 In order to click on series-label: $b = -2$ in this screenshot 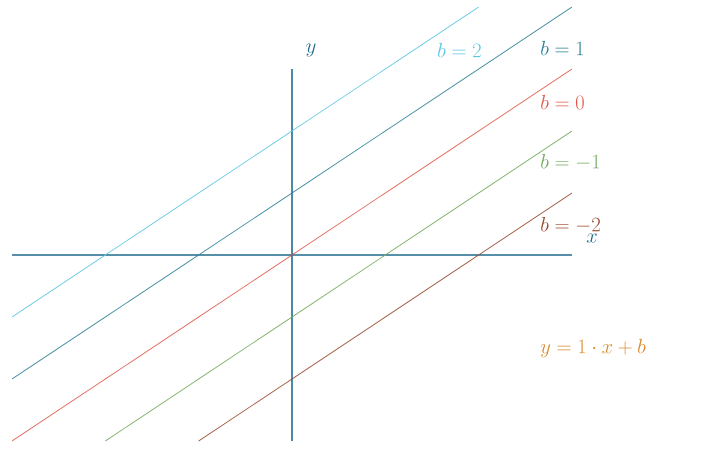, I will do `click(570, 224)`.